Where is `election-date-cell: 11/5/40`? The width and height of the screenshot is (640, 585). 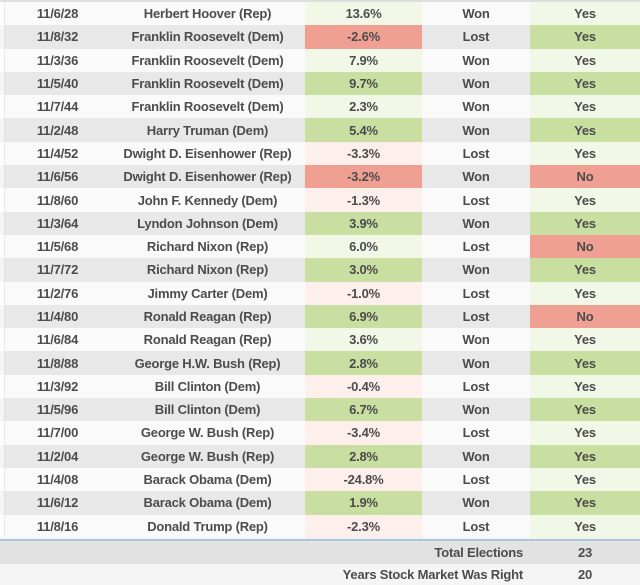 election-date-cell: 11/5/40 is located at coordinates (57, 84).